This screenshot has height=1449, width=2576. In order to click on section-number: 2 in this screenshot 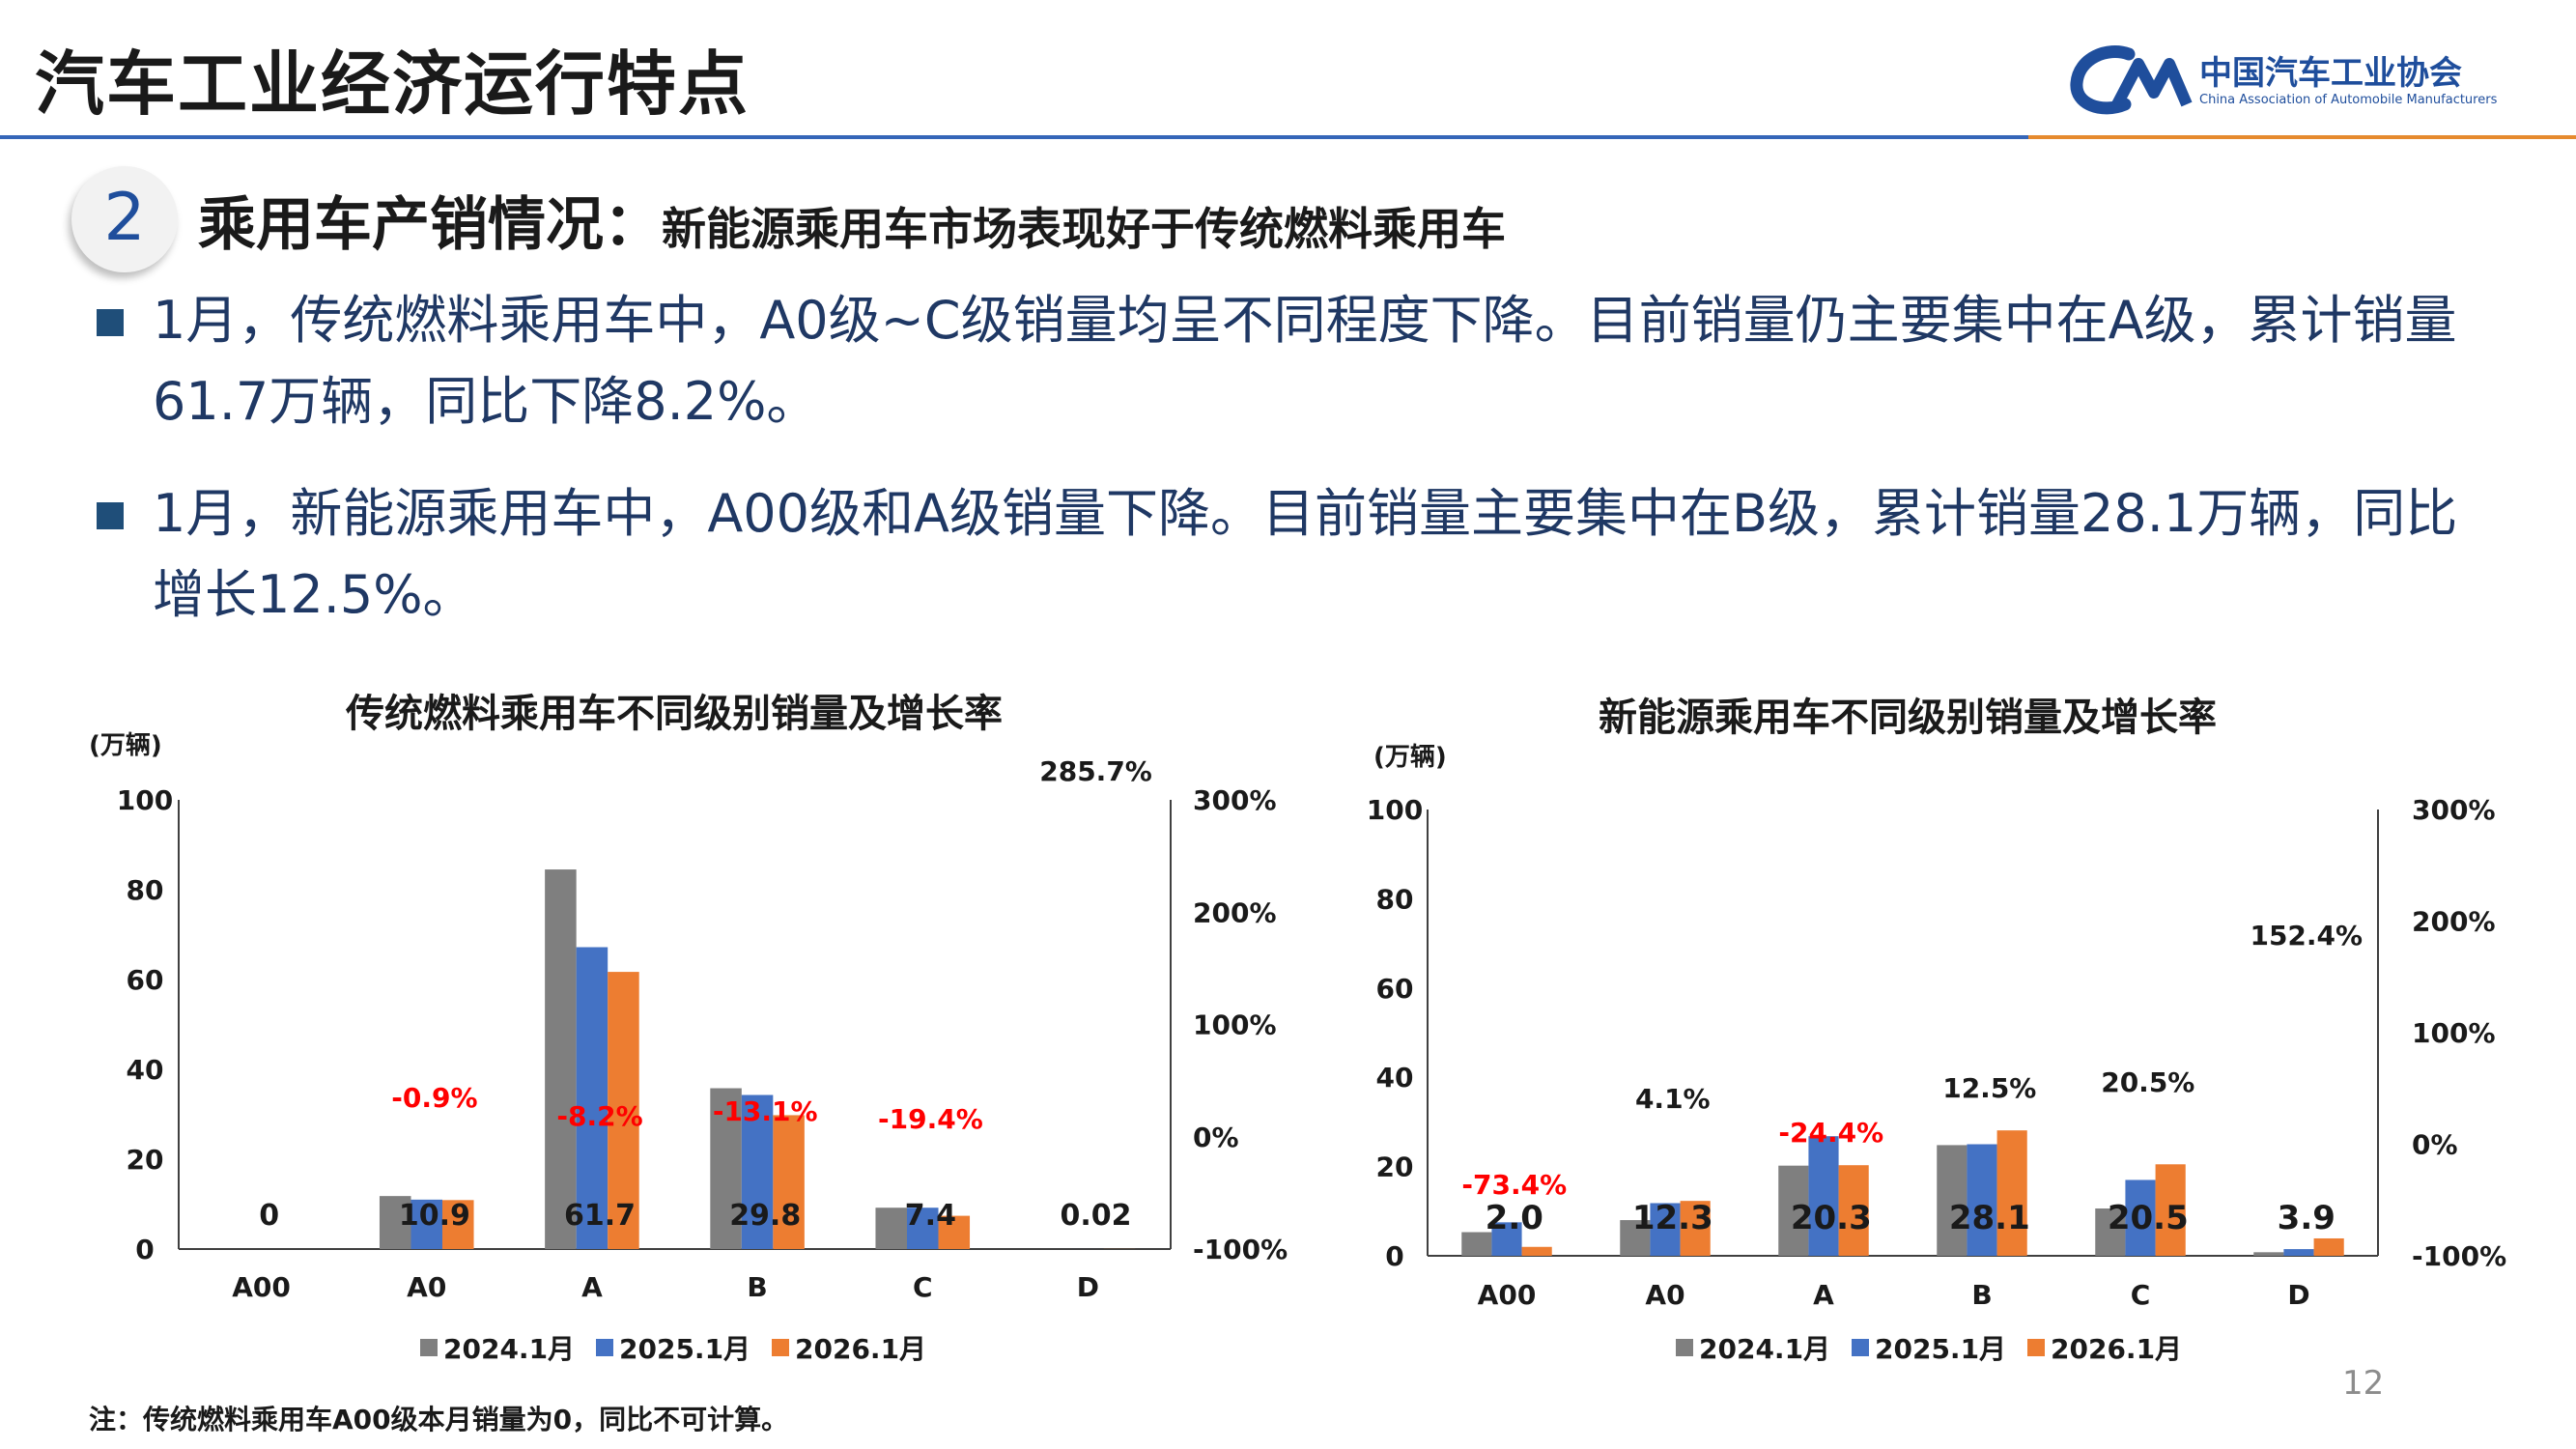, I will do `click(125, 218)`.